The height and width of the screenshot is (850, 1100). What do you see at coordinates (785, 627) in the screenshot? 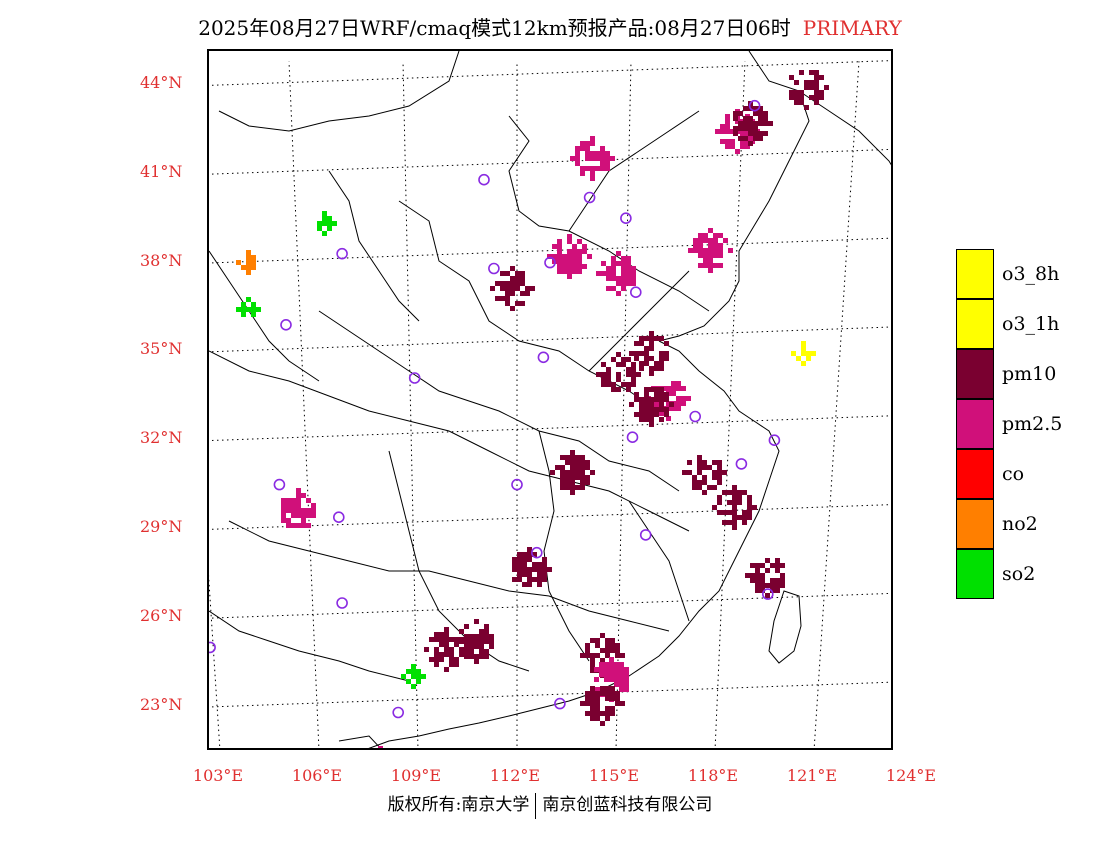
I see `taiwan-island` at bounding box center [785, 627].